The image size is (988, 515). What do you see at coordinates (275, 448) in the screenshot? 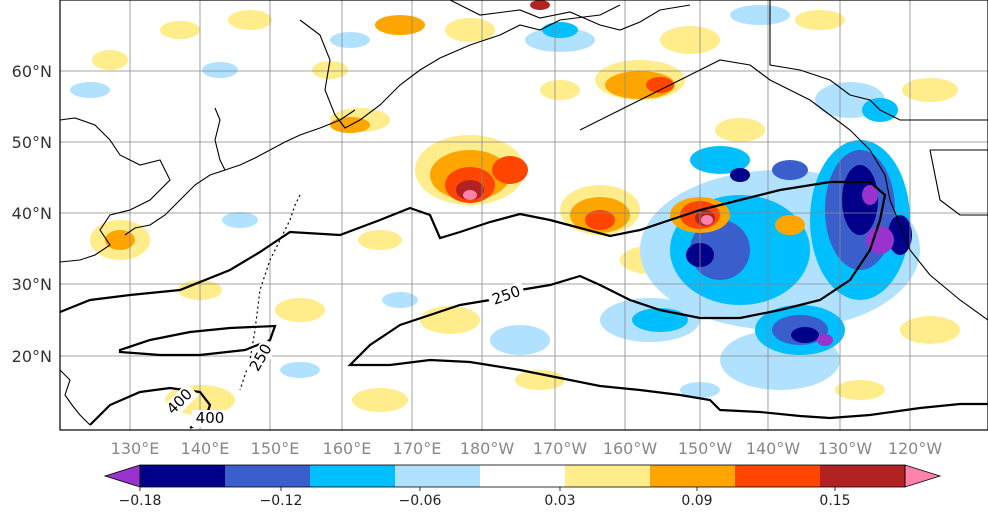
I see `lon-label: 150°E` at bounding box center [275, 448].